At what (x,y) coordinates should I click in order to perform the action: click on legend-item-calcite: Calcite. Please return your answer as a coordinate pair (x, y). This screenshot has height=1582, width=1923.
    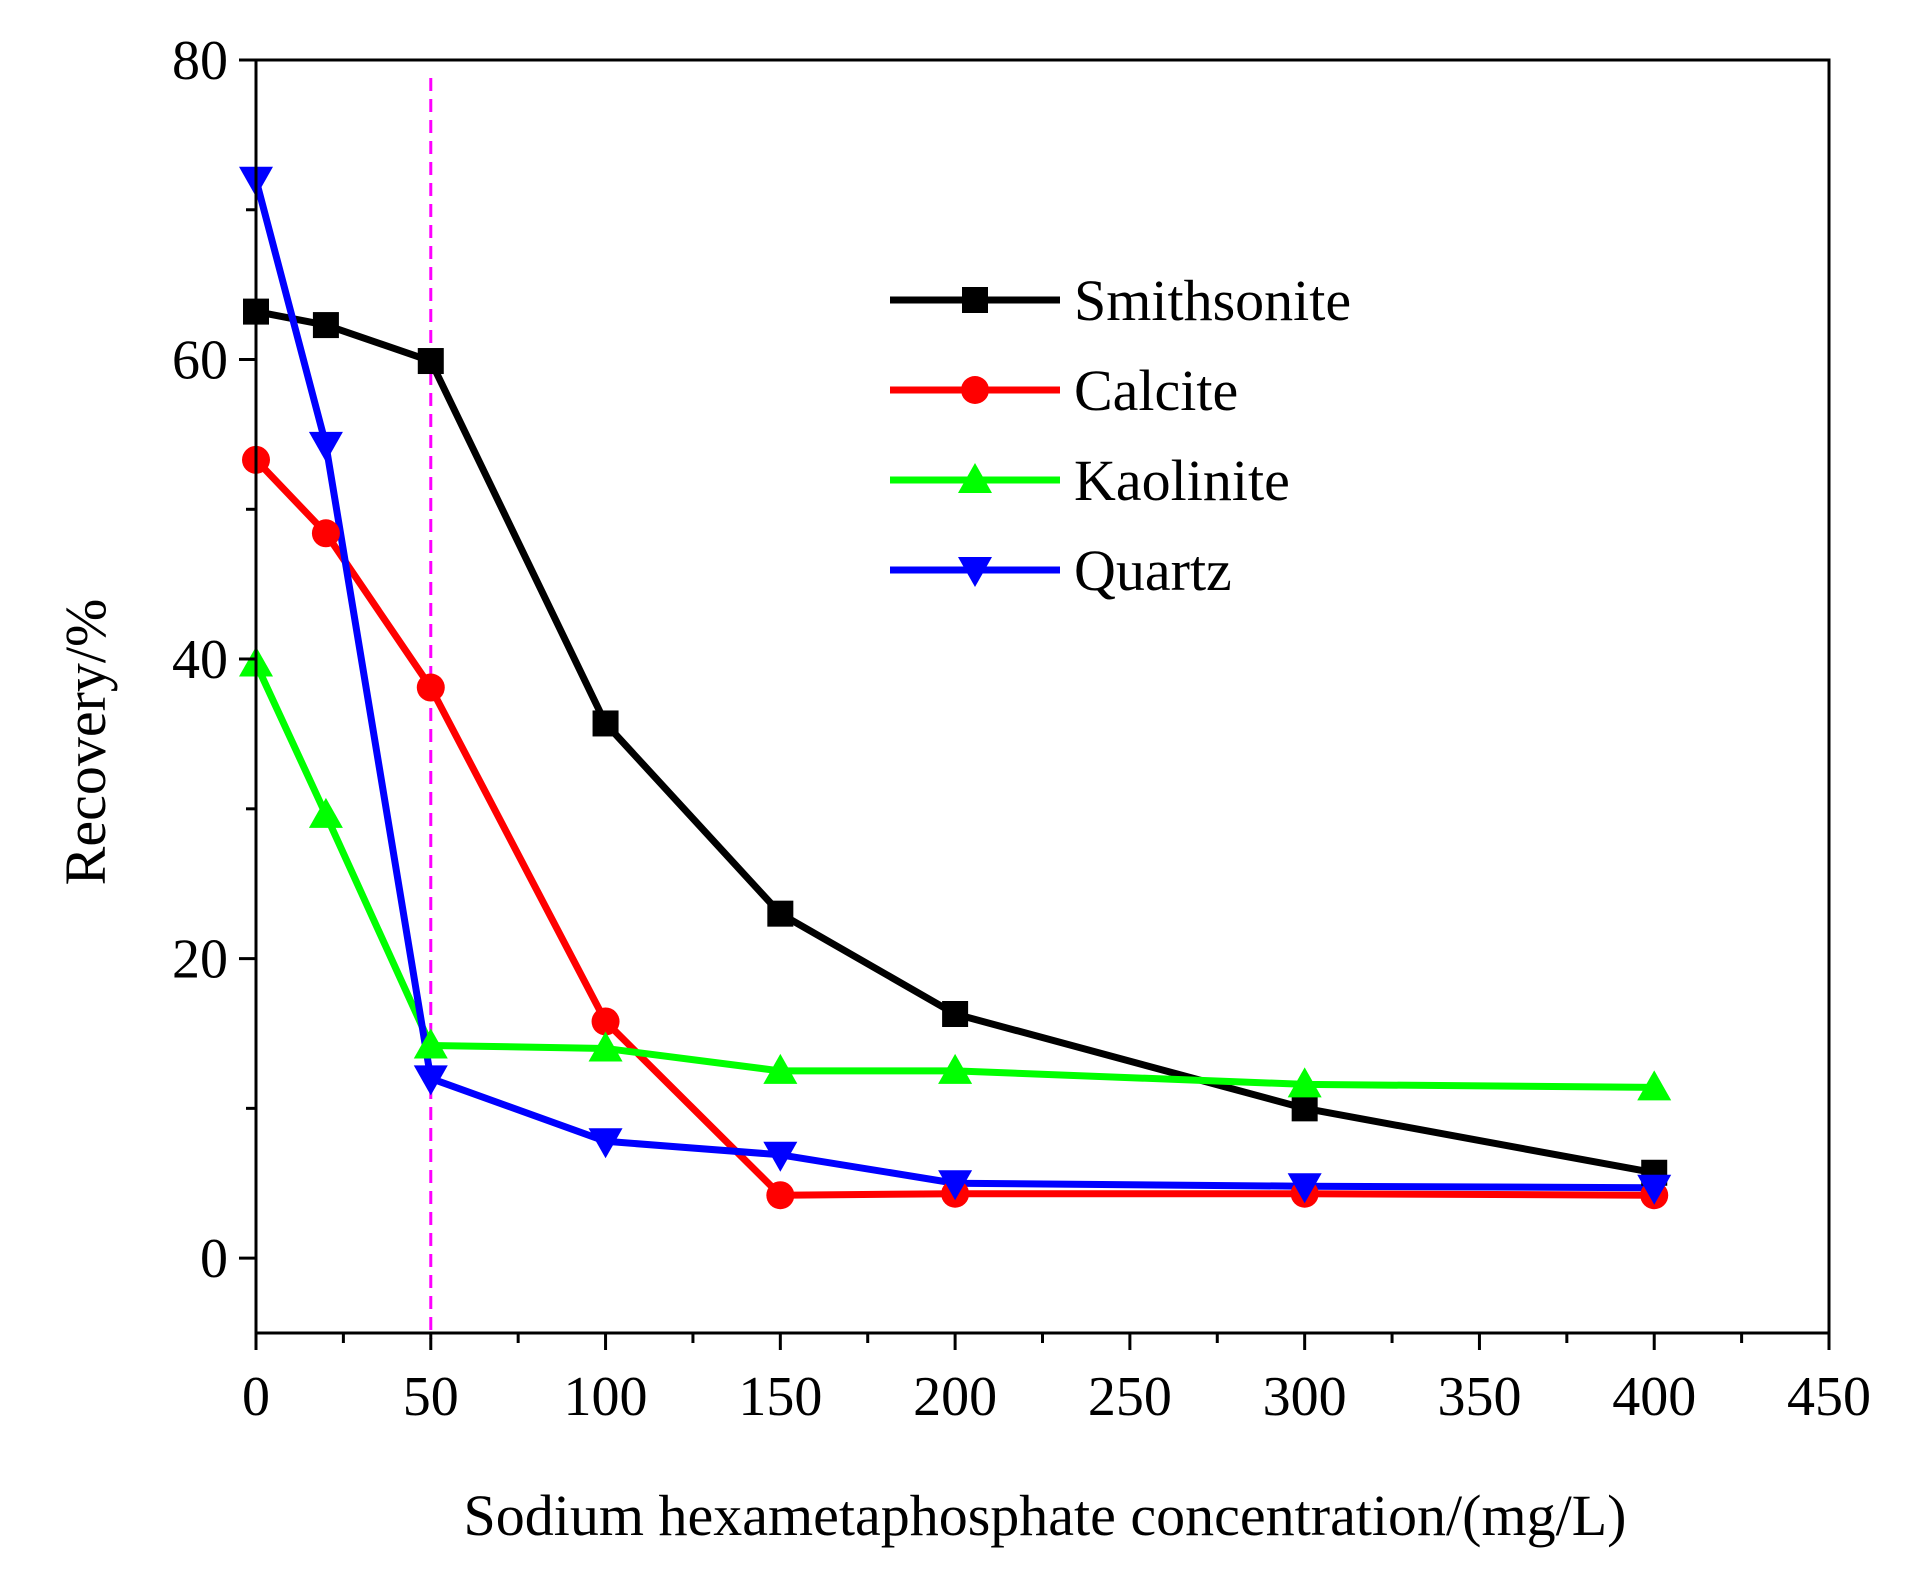
    Looking at the image, I should click on (1064, 390).